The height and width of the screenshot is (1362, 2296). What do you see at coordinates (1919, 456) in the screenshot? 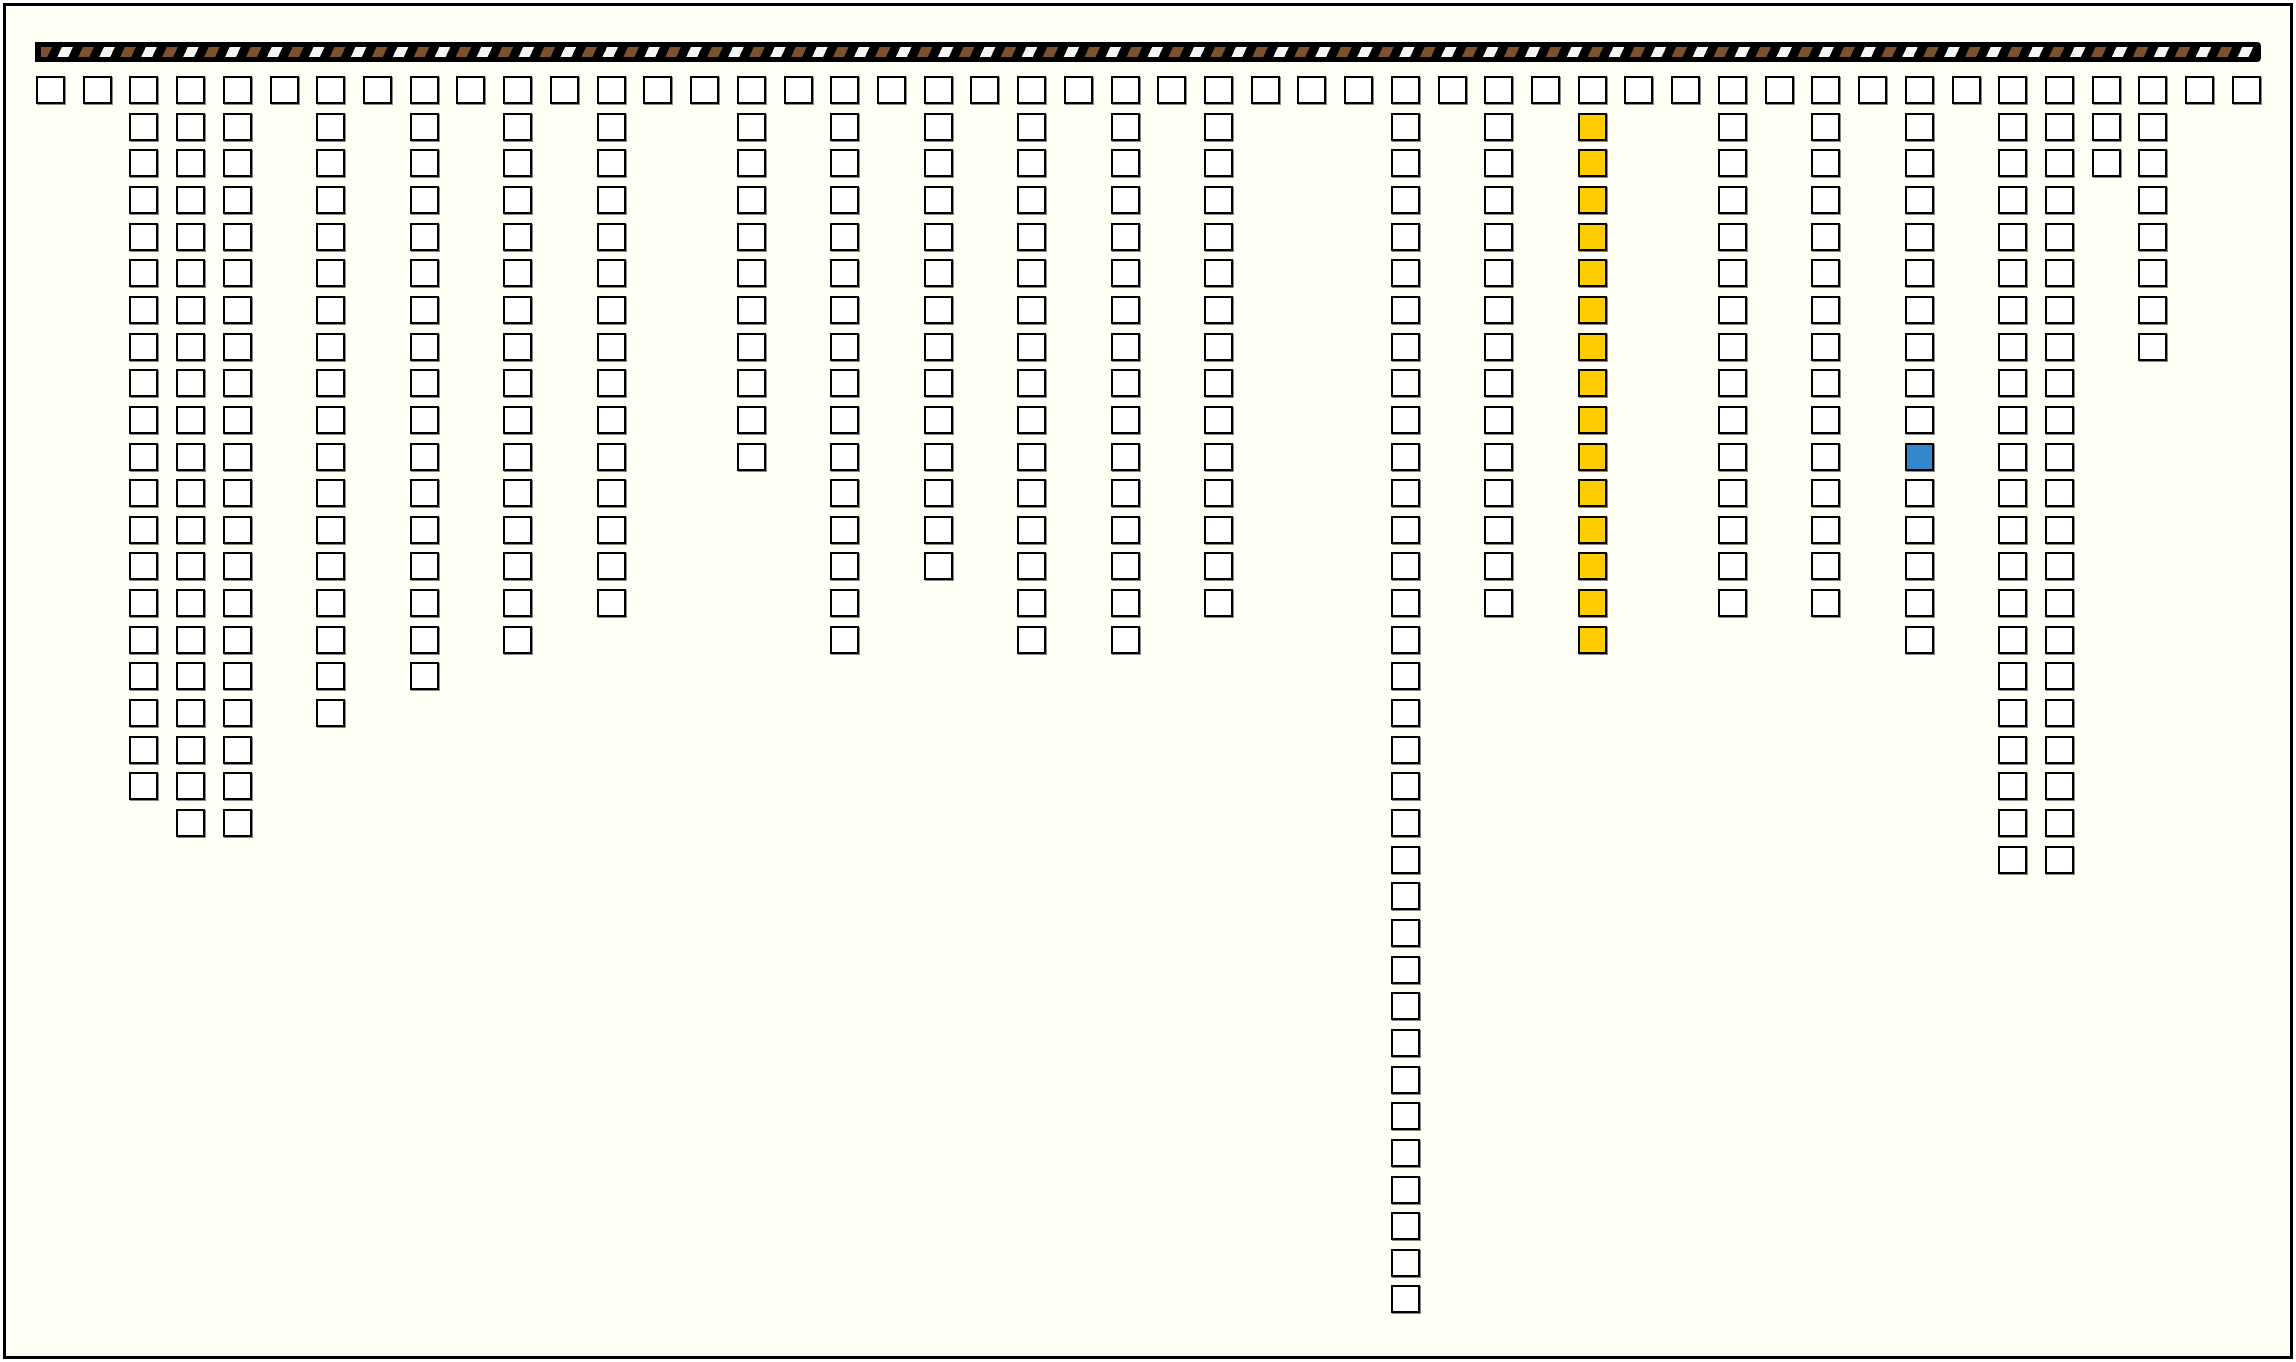
I see `cell-blue` at bounding box center [1919, 456].